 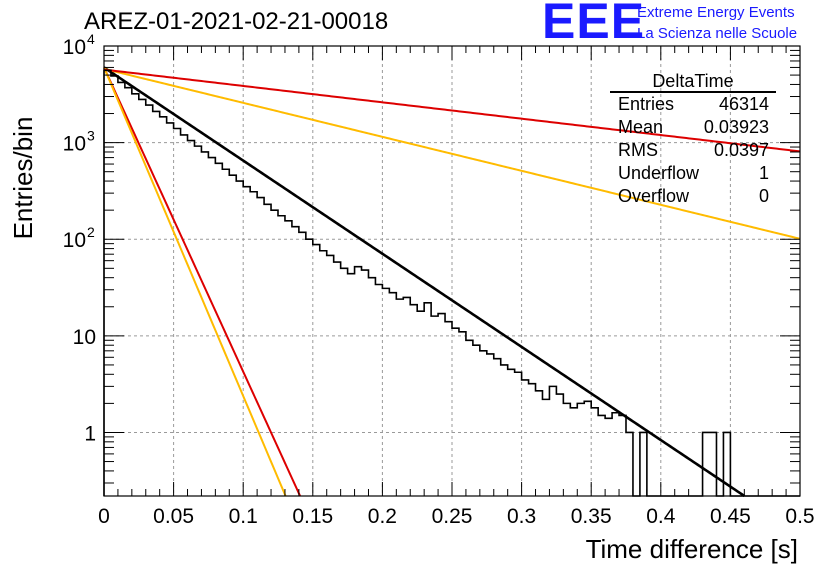 I want to click on x-tick-label: 0.4, so click(x=661, y=516).